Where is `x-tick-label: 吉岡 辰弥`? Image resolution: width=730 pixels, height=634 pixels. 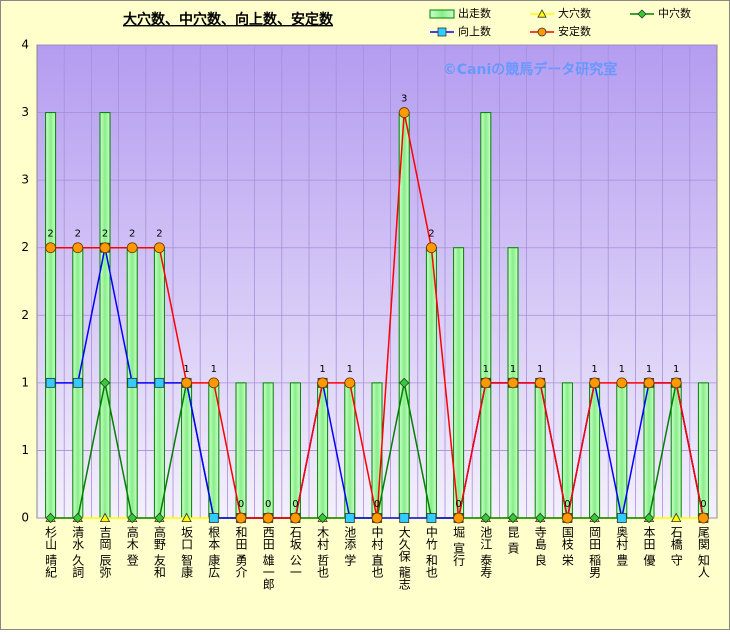 x-tick-label: 吉岡 辰弥 is located at coordinates (105, 552).